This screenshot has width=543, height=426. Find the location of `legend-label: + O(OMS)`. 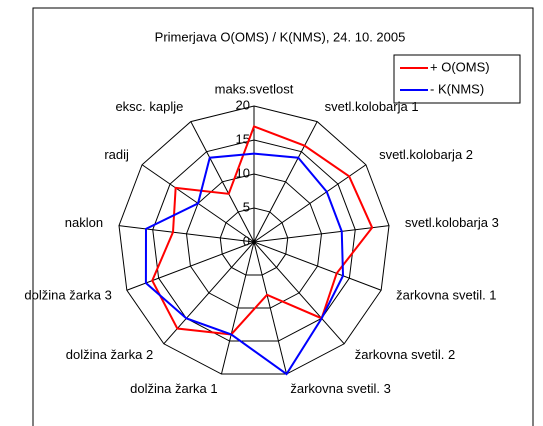

legend-label: + O(OMS) is located at coordinates (460, 66).